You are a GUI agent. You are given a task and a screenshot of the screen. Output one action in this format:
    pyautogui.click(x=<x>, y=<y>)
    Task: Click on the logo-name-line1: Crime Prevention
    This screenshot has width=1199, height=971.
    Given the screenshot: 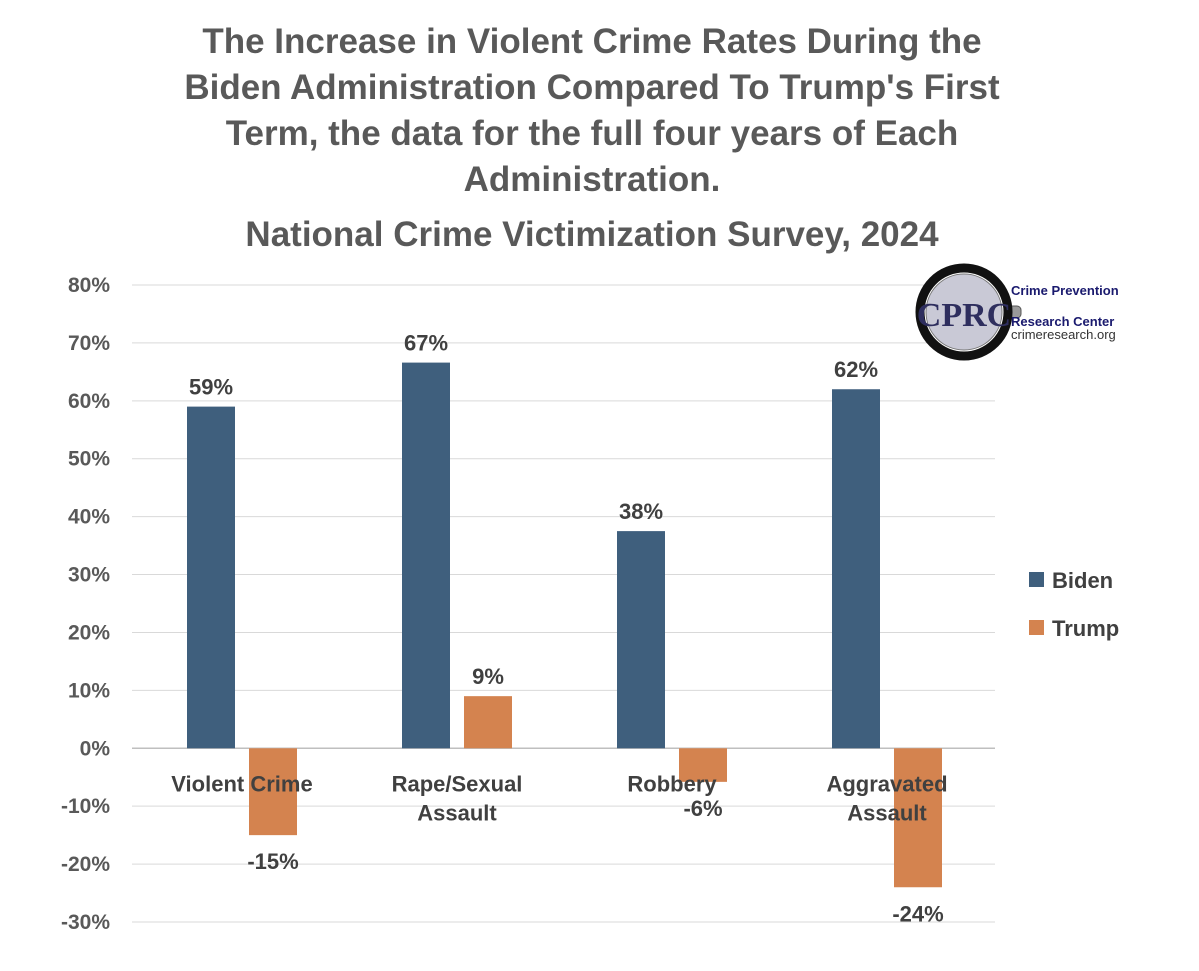 What is the action you would take?
    pyautogui.click(x=1065, y=290)
    